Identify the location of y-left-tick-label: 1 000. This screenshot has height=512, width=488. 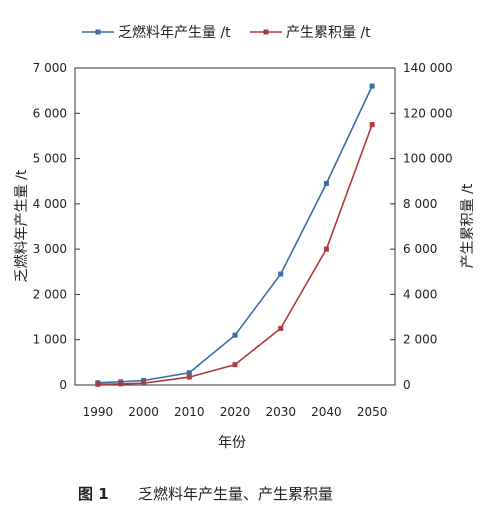
(50, 340).